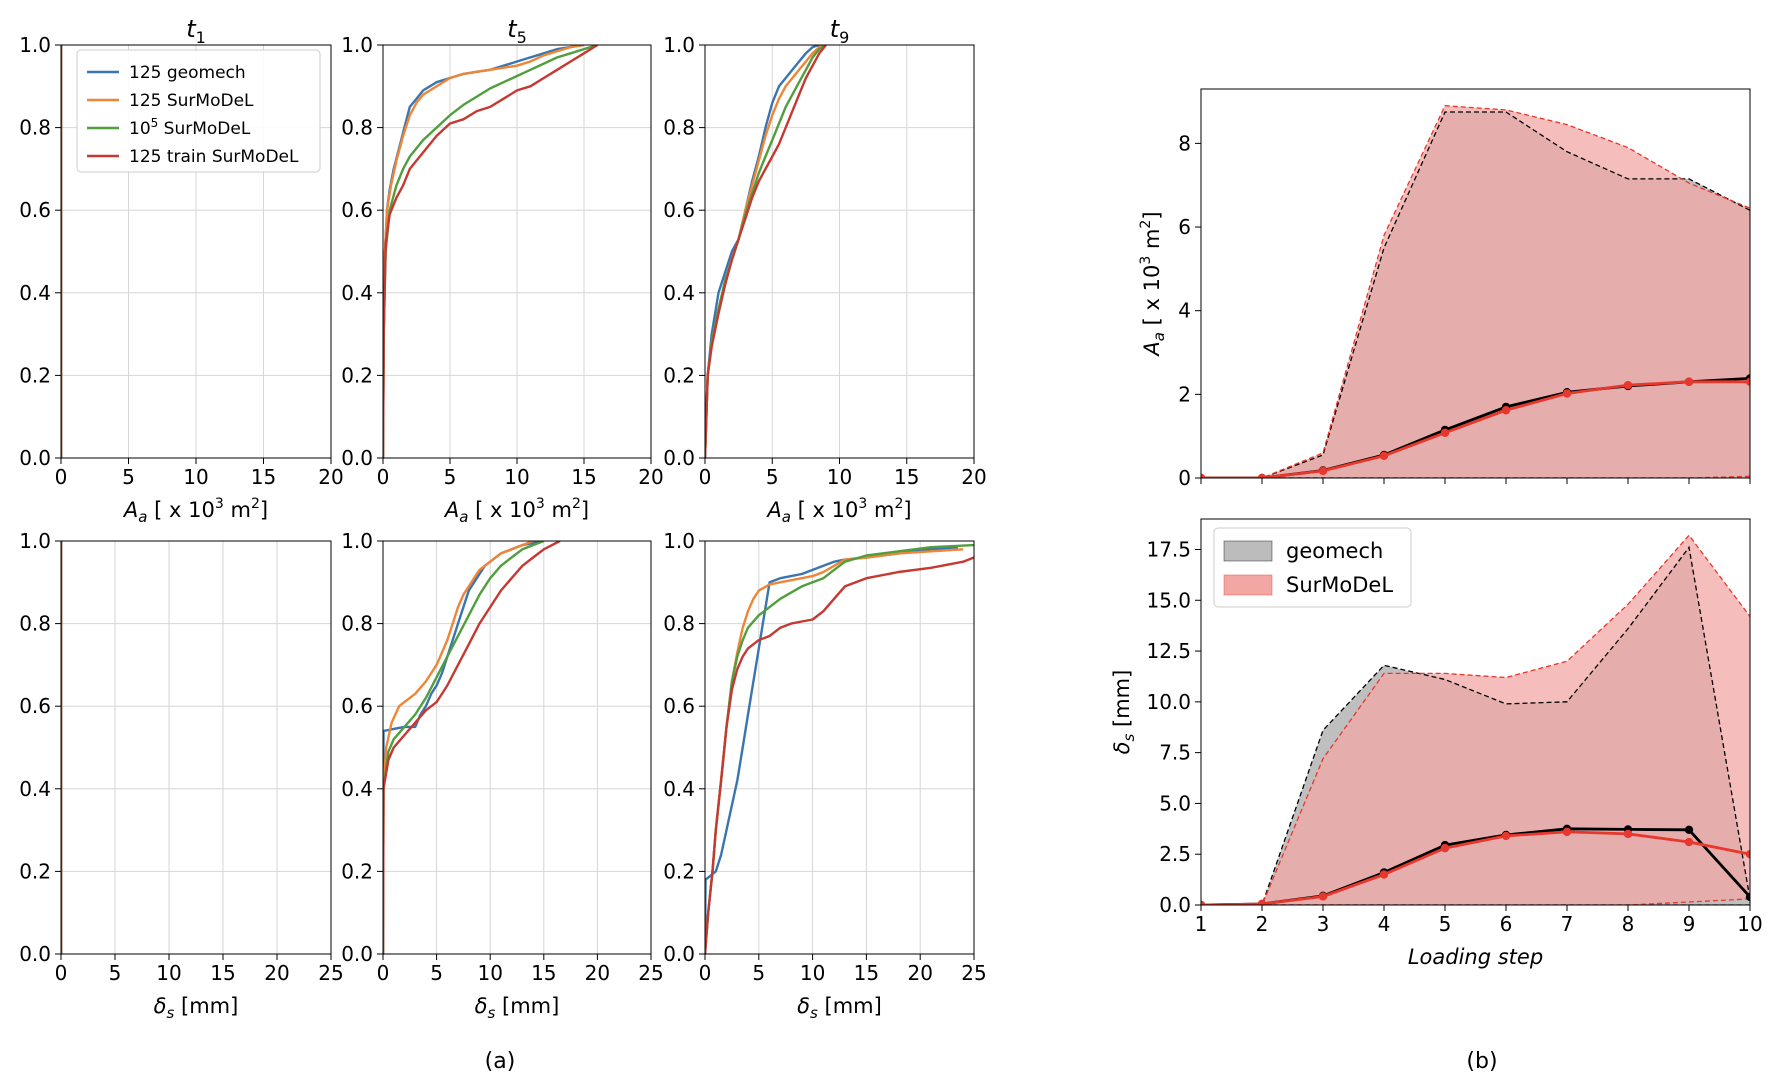 The width and height of the screenshot is (1771, 1080). I want to click on legend-label: 125 geomech, so click(187, 73).